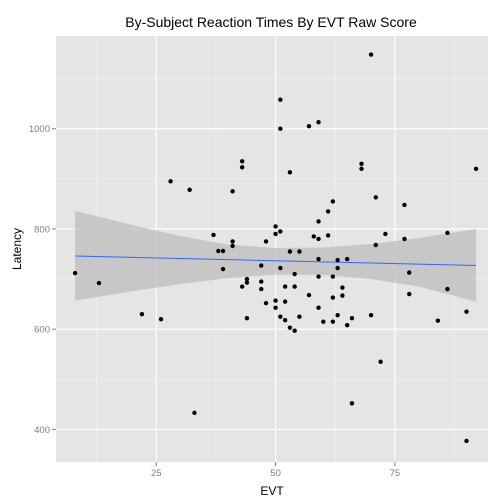  What do you see at coordinates (42, 330) in the screenshot?
I see `y-tick-label: 600` at bounding box center [42, 330].